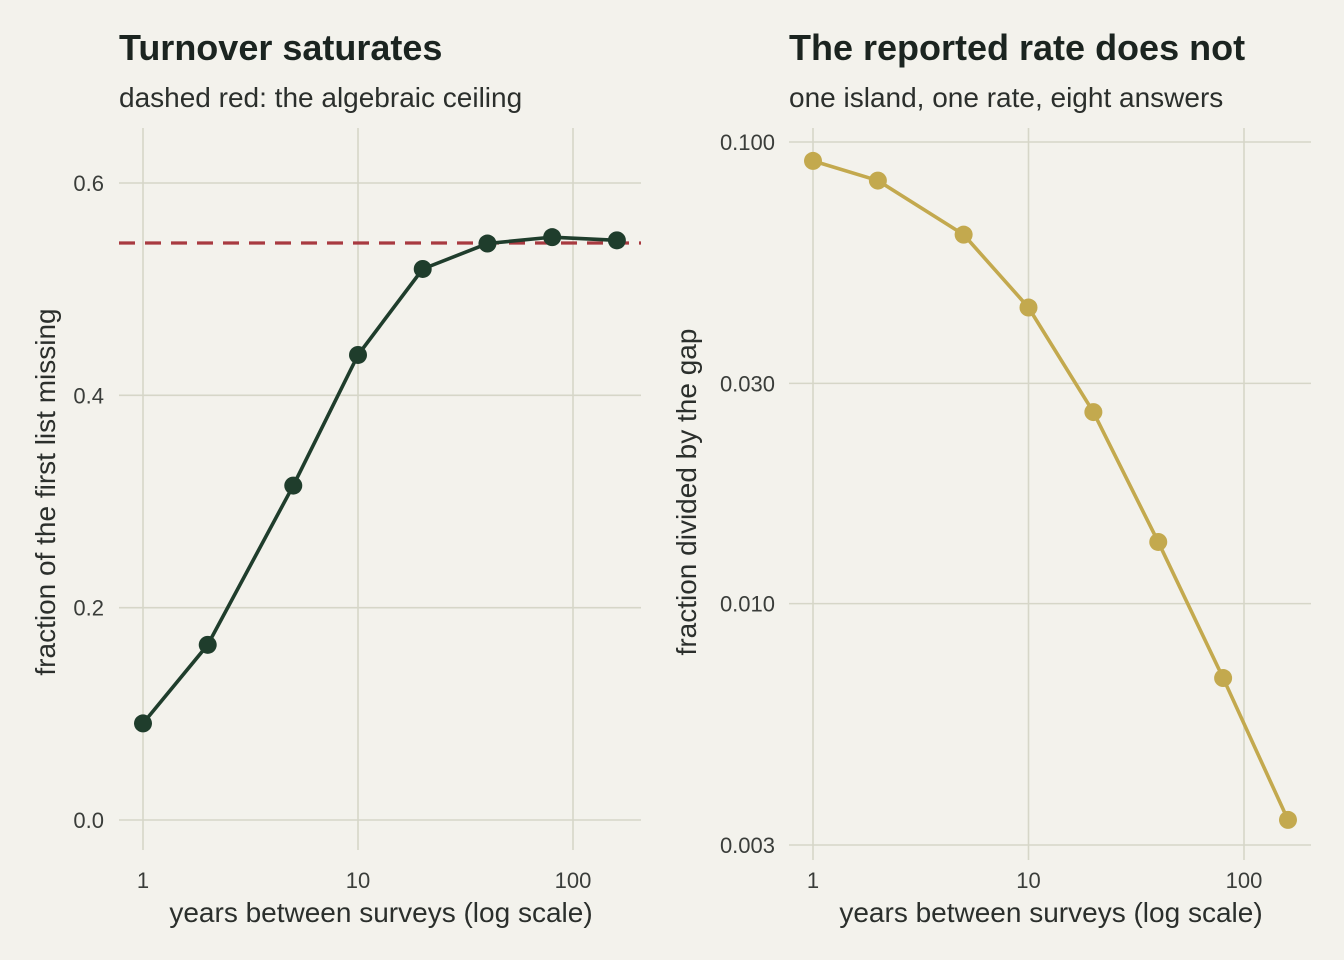  Describe the element at coordinates (1006, 97) in the screenshot. I see `chart-subtitle: one island, one rate, eight answers` at that location.